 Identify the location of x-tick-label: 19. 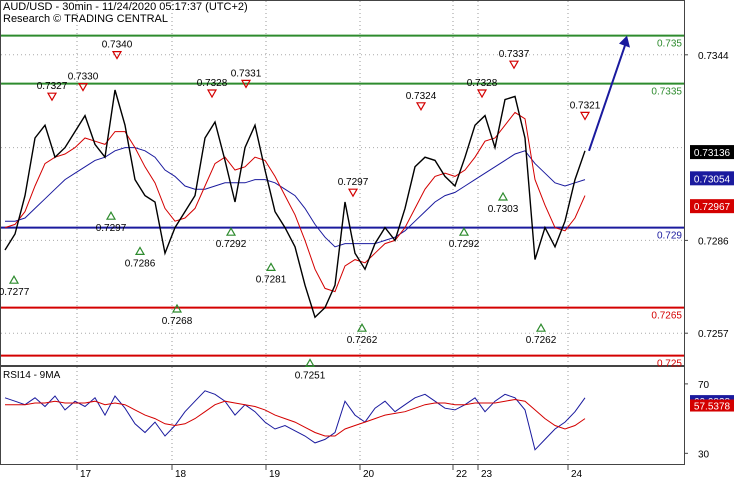
(275, 474).